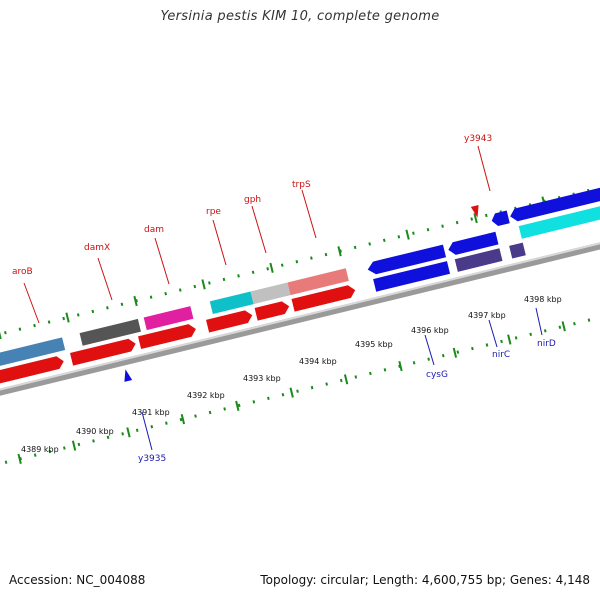 Image resolution: width=600 pixels, height=600 pixels. Describe the element at coordinates (152, 459) in the screenshot. I see `label-y3935: y3935` at that location.